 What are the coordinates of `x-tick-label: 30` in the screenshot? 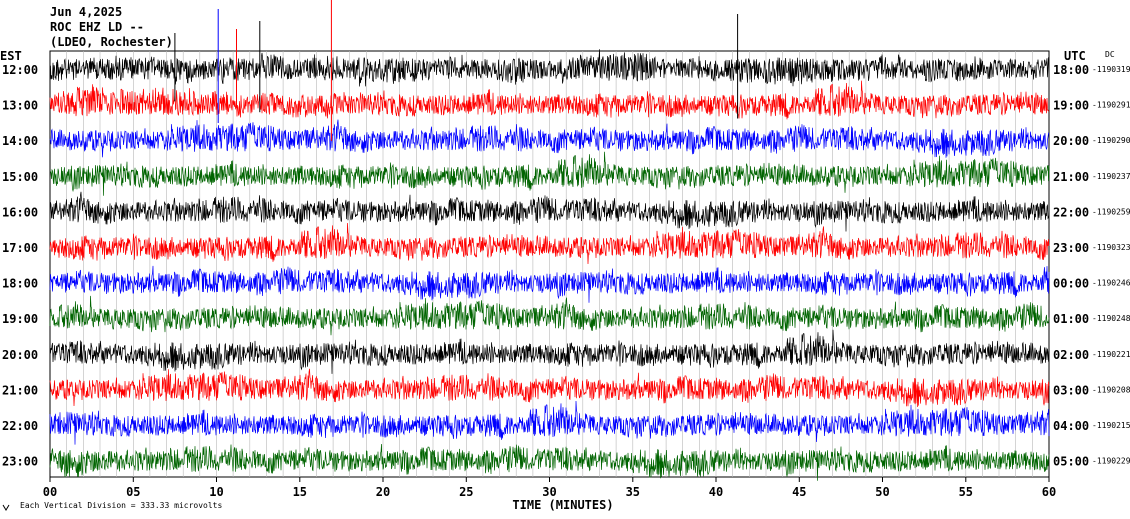 It's located at (549, 492).